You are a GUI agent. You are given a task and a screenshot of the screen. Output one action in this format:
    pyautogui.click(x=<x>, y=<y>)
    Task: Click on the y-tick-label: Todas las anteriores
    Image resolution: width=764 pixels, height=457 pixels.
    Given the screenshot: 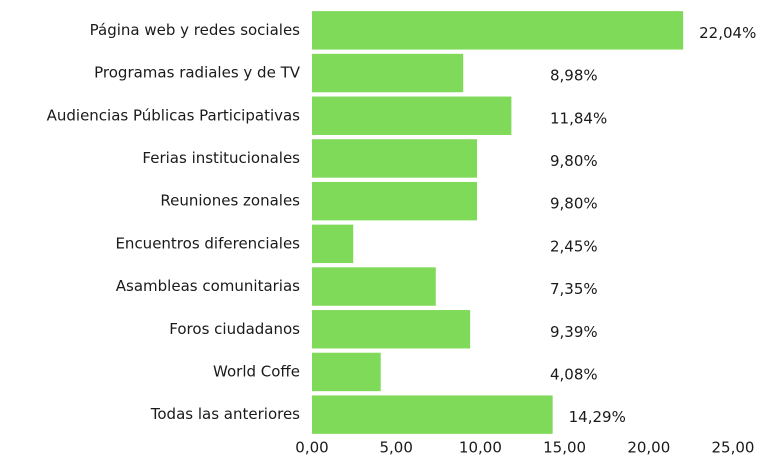 What is the action you would take?
    pyautogui.click(x=225, y=414)
    